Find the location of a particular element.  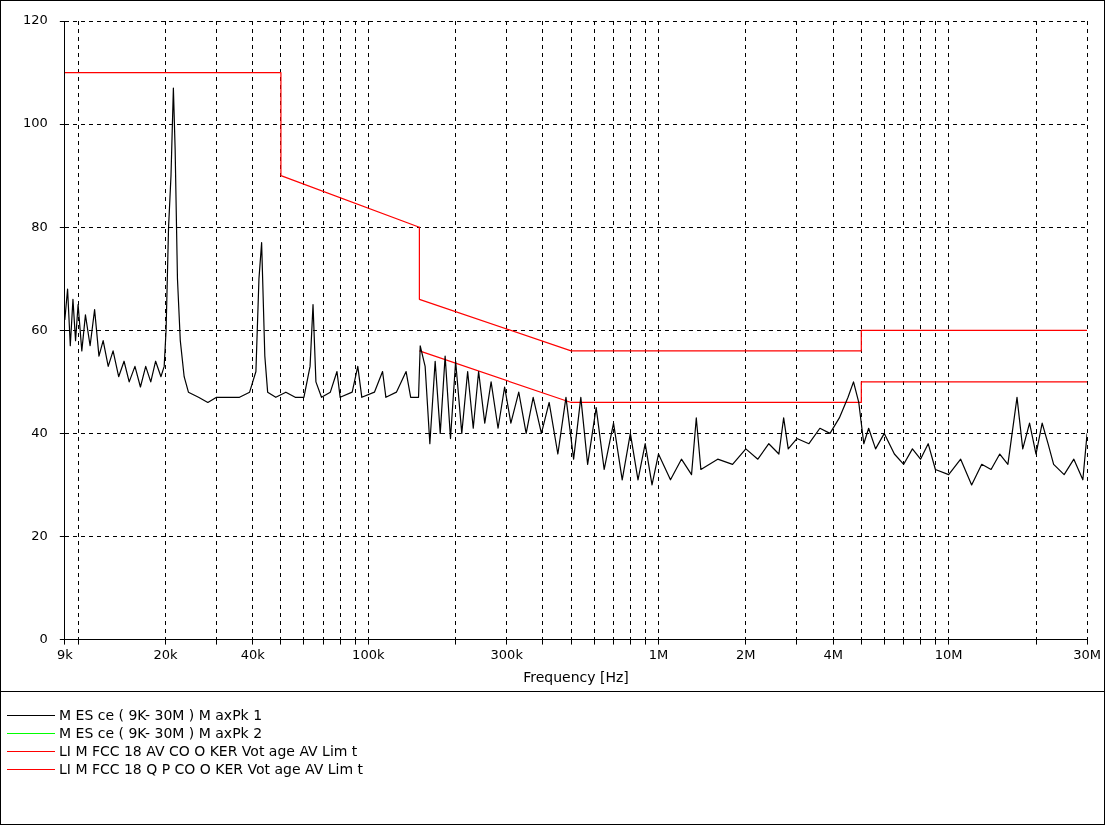

y-tick-label: 60 is located at coordinates (39, 329).